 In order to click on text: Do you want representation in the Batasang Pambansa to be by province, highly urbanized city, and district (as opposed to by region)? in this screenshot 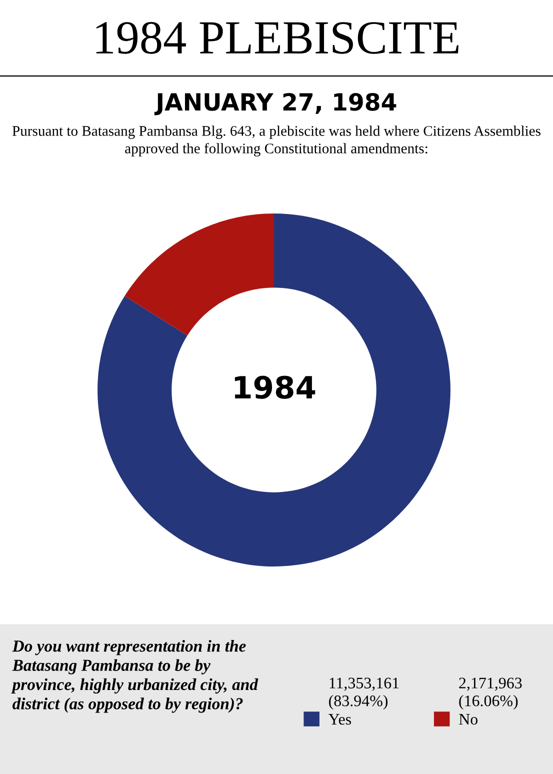, I will do `click(134, 676)`.